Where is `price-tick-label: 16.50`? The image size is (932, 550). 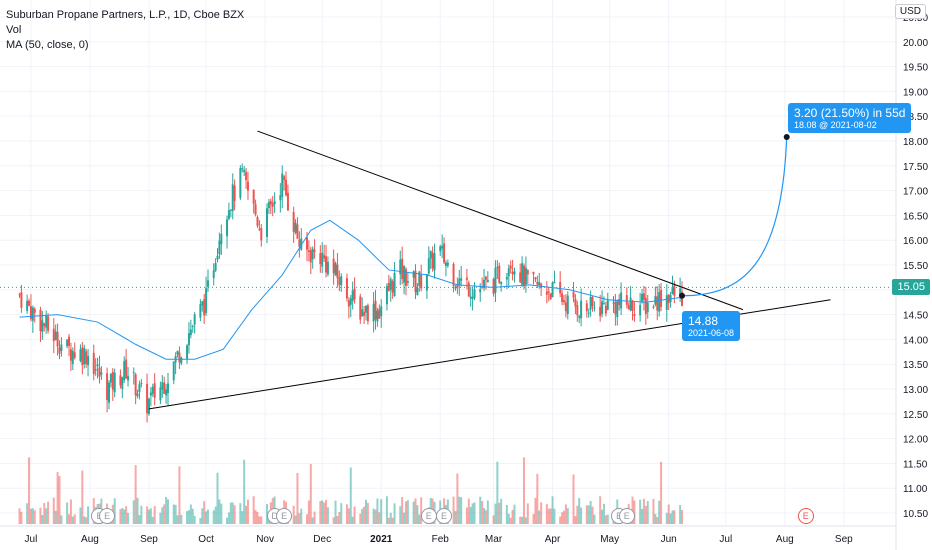
price-tick-label: 16.50 is located at coordinates (915, 216).